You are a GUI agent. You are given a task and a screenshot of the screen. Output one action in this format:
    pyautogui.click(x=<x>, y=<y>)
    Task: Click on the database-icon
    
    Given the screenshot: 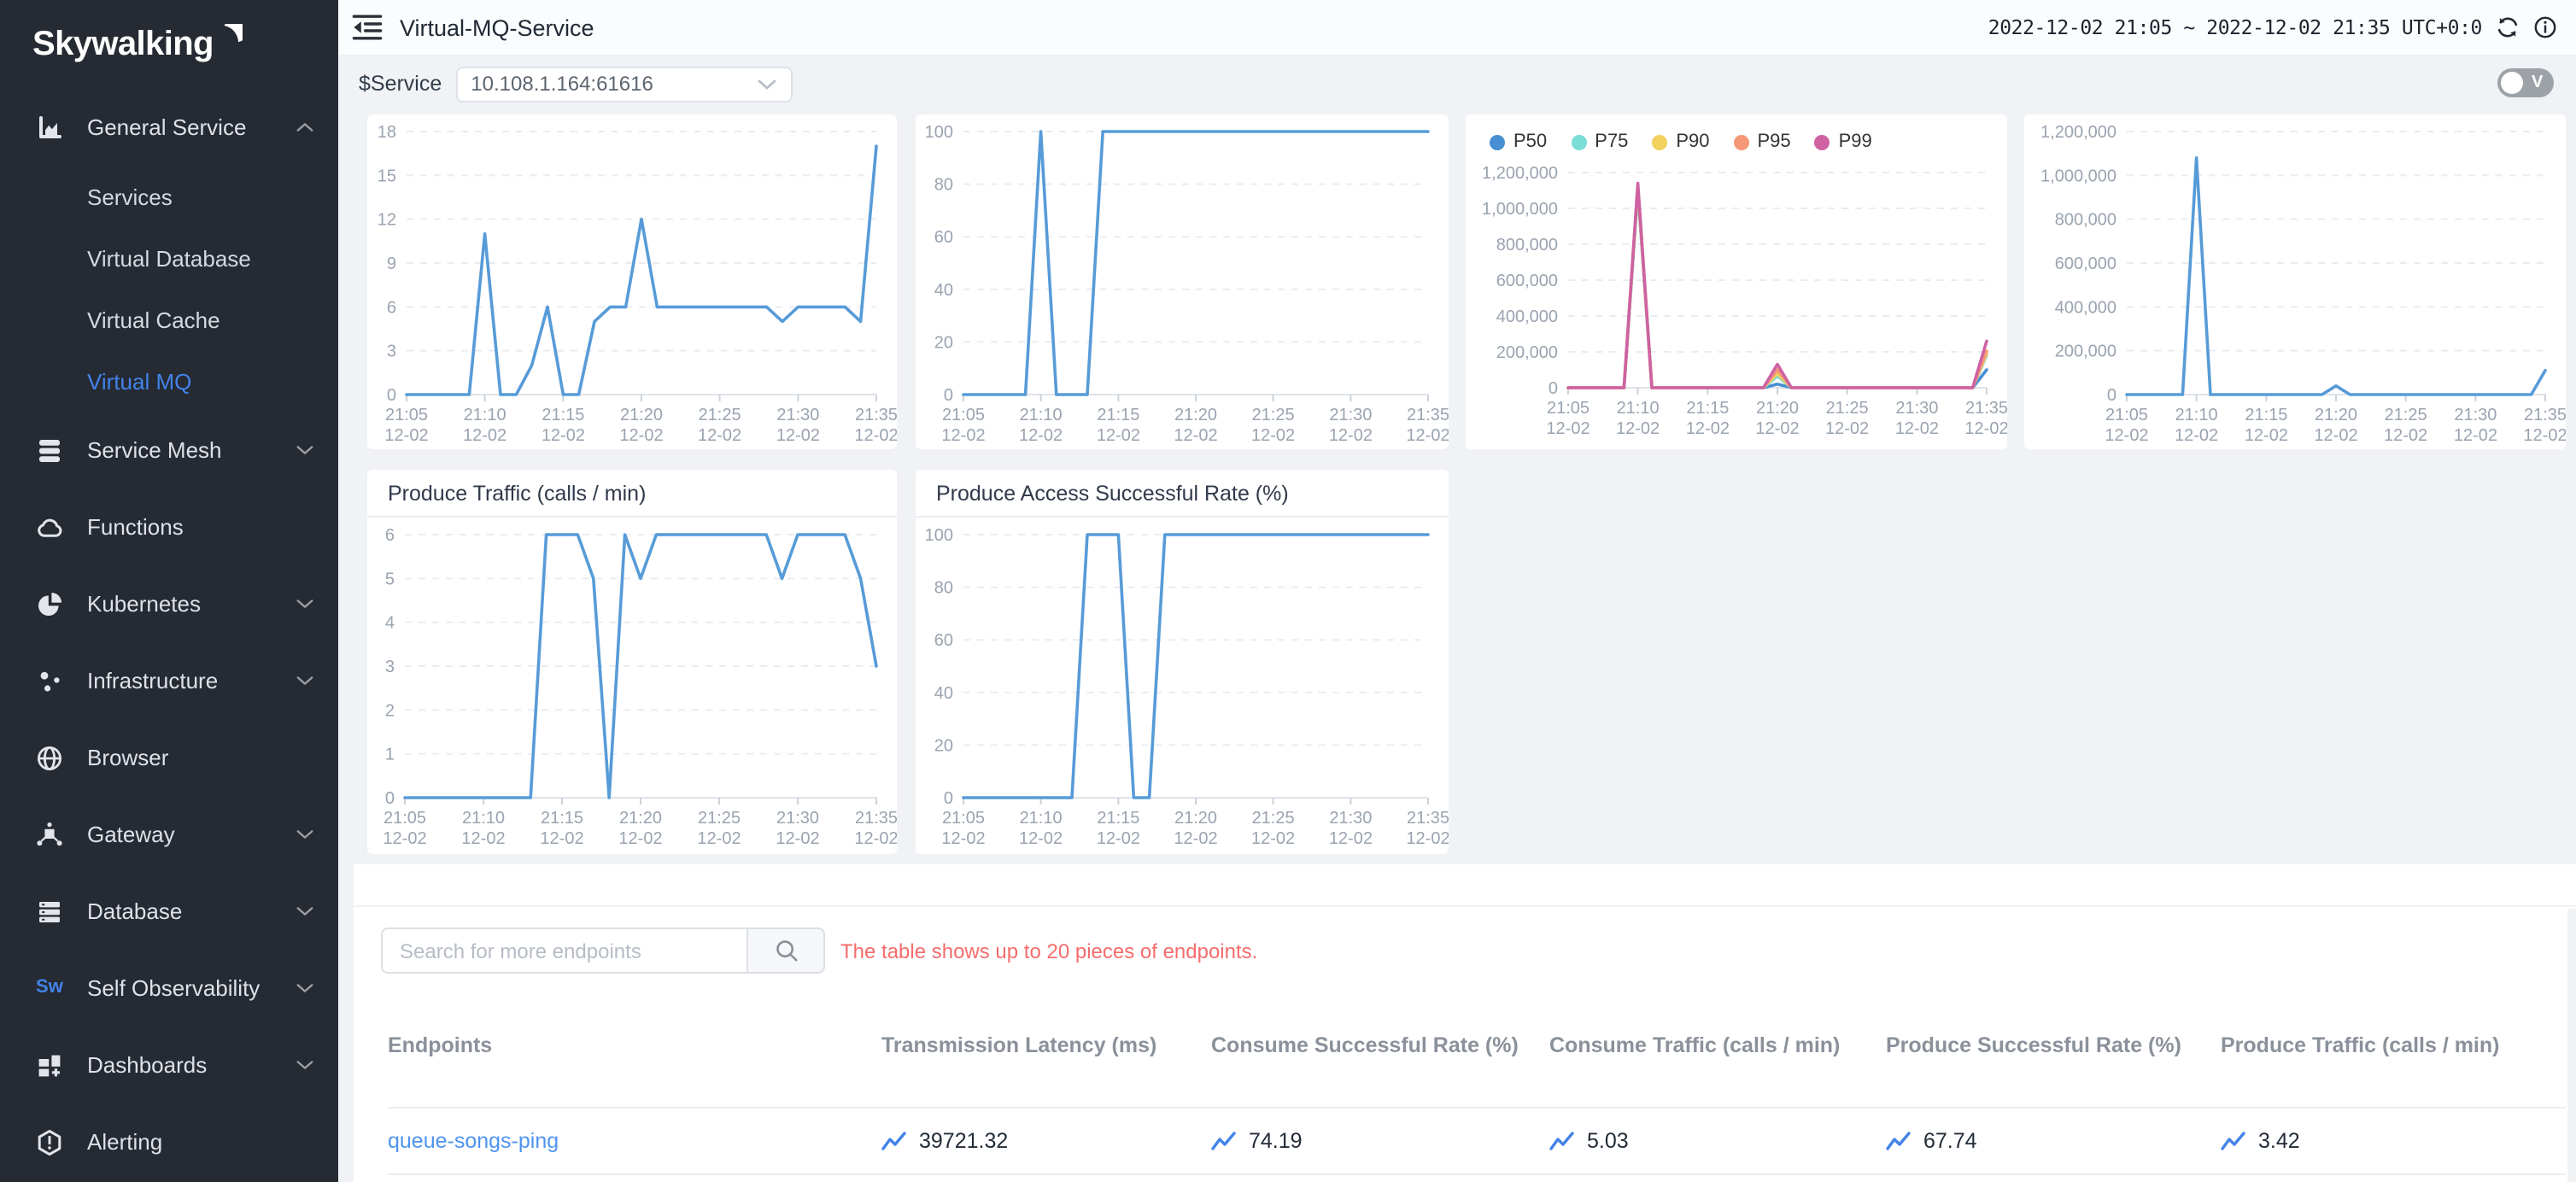 What is the action you would take?
    pyautogui.click(x=49, y=912)
    